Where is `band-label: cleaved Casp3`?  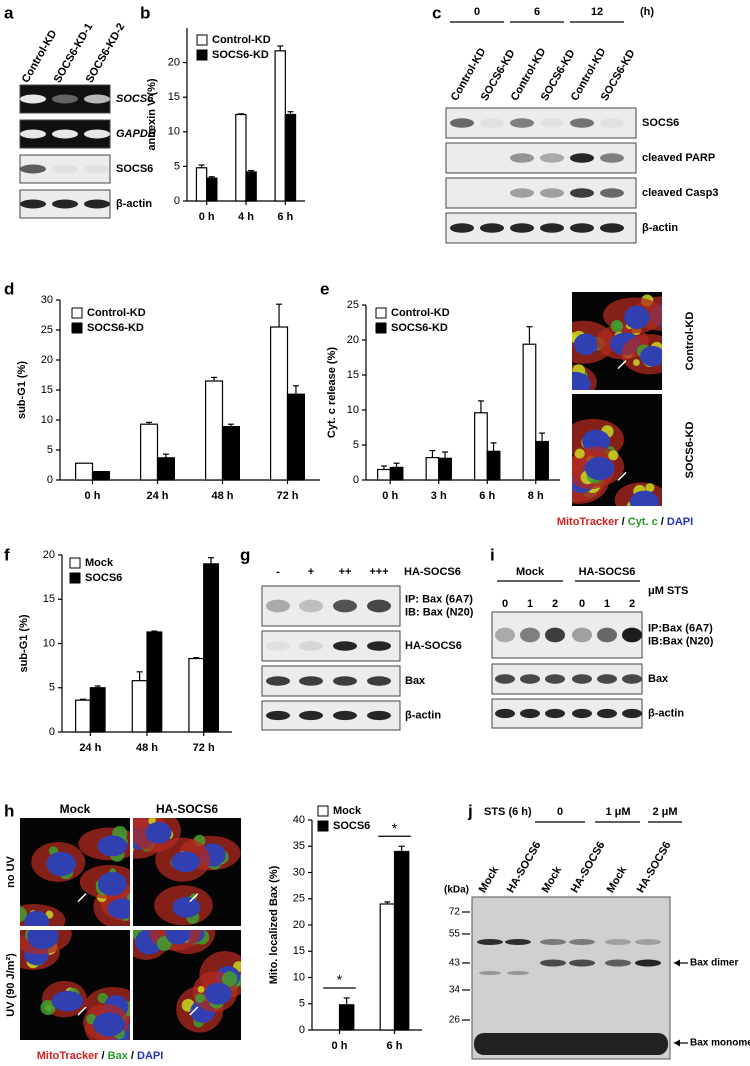 band-label: cleaved Casp3 is located at coordinates (680, 193).